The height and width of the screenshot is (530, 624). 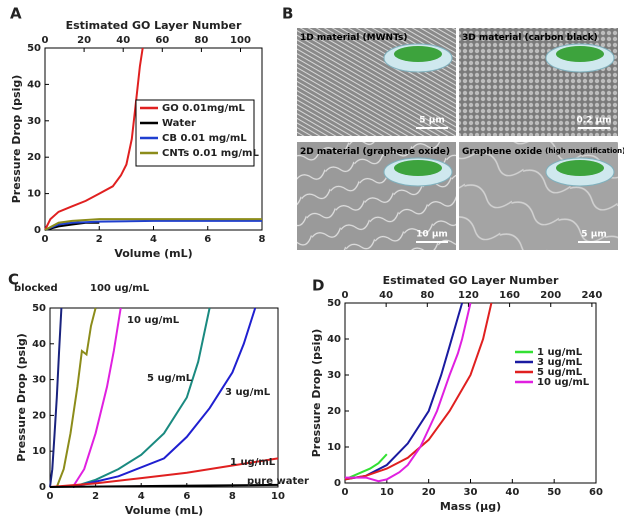 I want to click on series-label: 3 ug/mL, so click(x=248, y=392).